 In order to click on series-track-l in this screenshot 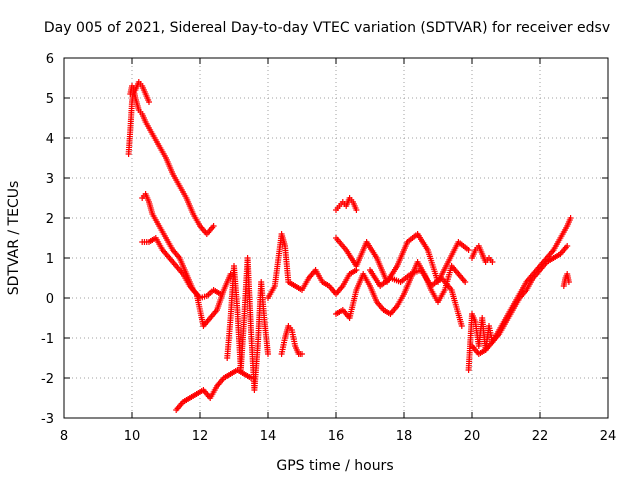, I will do `click(416, 298)`.